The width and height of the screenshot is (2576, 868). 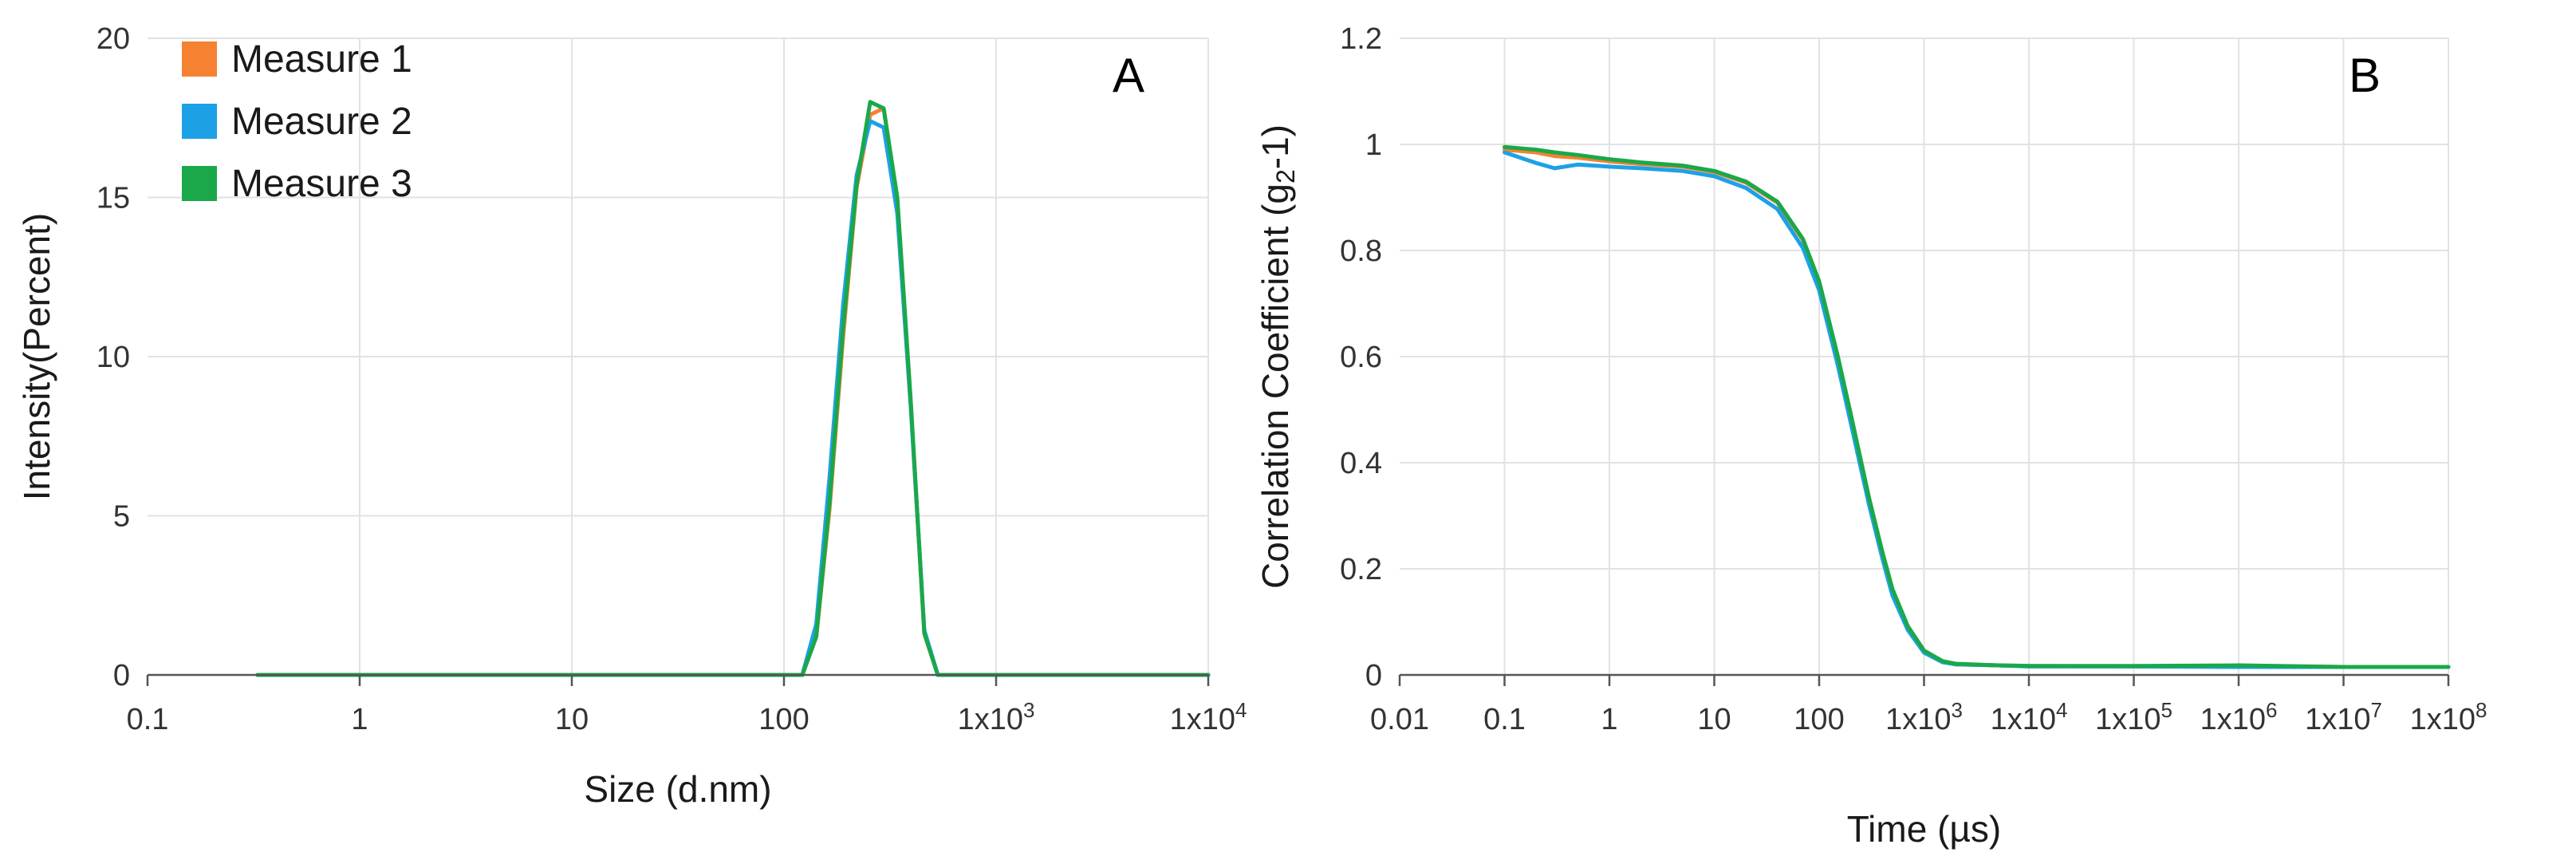 I want to click on chart-b-y-tick-label: 0.8, so click(x=1361, y=251).